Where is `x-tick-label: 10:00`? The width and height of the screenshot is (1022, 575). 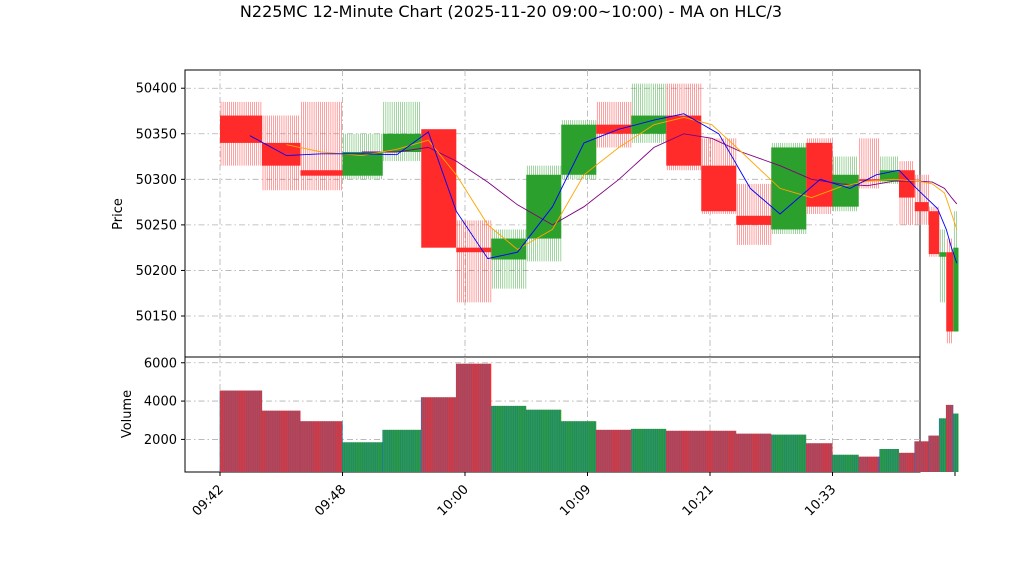
x-tick-label: 10:00 is located at coordinates (453, 500).